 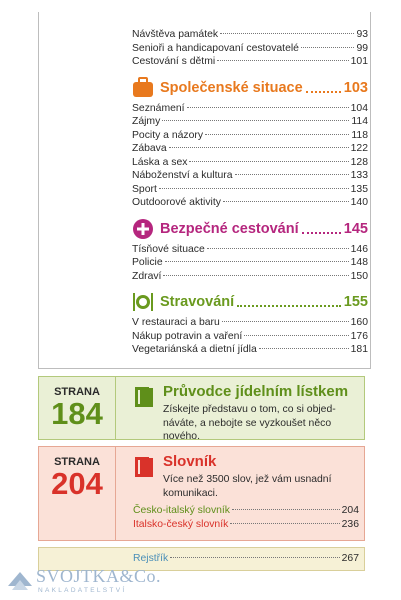 What do you see at coordinates (250, 176) in the screenshot?
I see `toc-entry: Náboženství a kultura 133` at bounding box center [250, 176].